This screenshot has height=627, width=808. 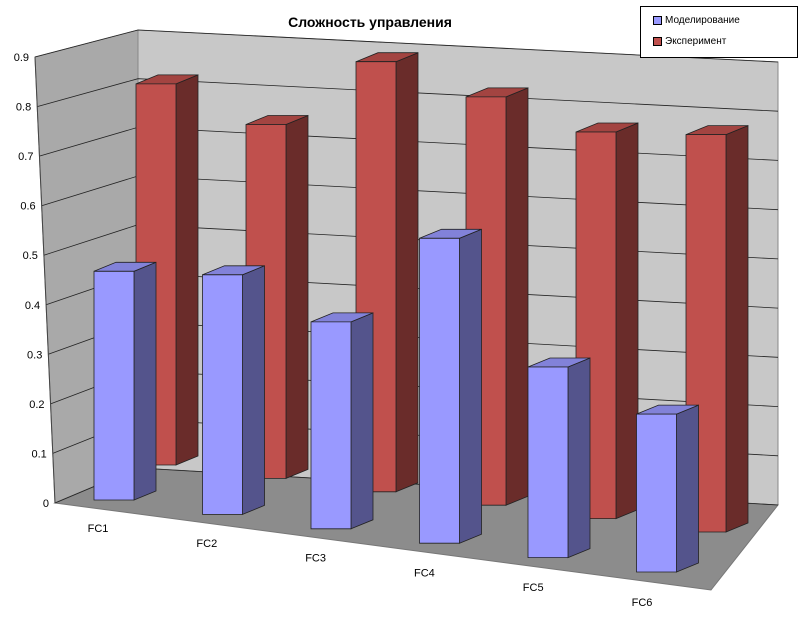 I want to click on y-tick-label: 0.7, so click(x=25, y=157).